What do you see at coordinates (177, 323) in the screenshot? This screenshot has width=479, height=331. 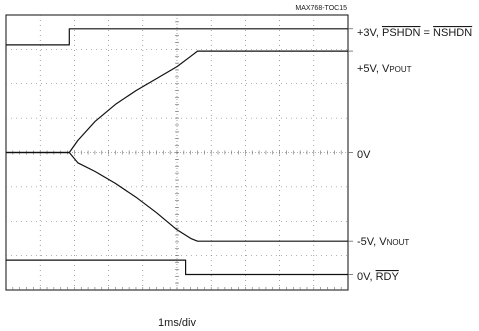 I see `x-axis-label: 1ms/div` at bounding box center [177, 323].